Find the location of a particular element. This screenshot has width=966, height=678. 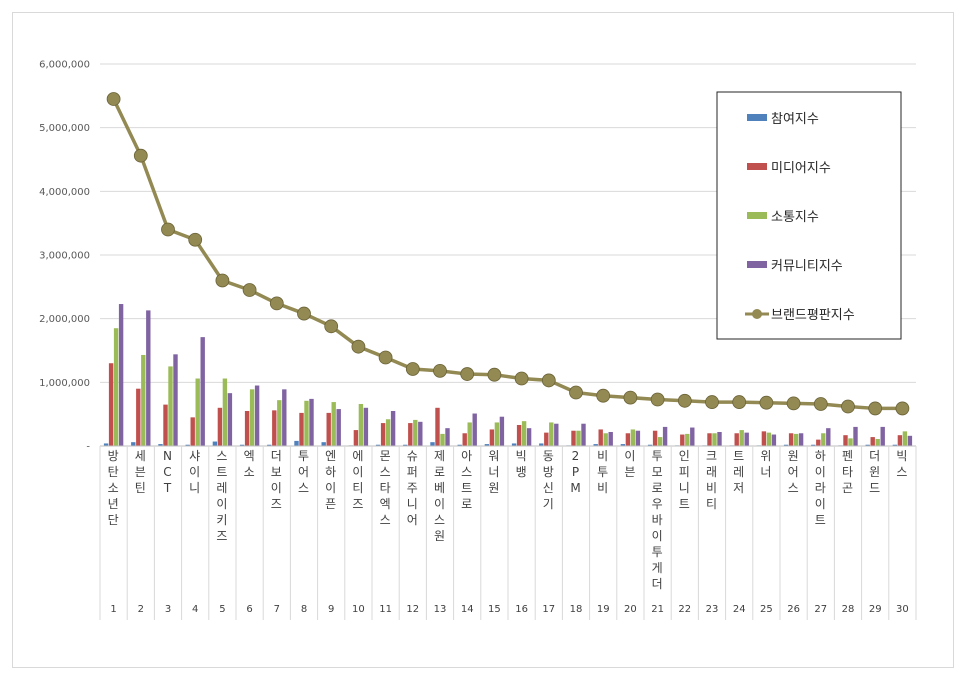

y-tick-label: - is located at coordinates (88, 447).